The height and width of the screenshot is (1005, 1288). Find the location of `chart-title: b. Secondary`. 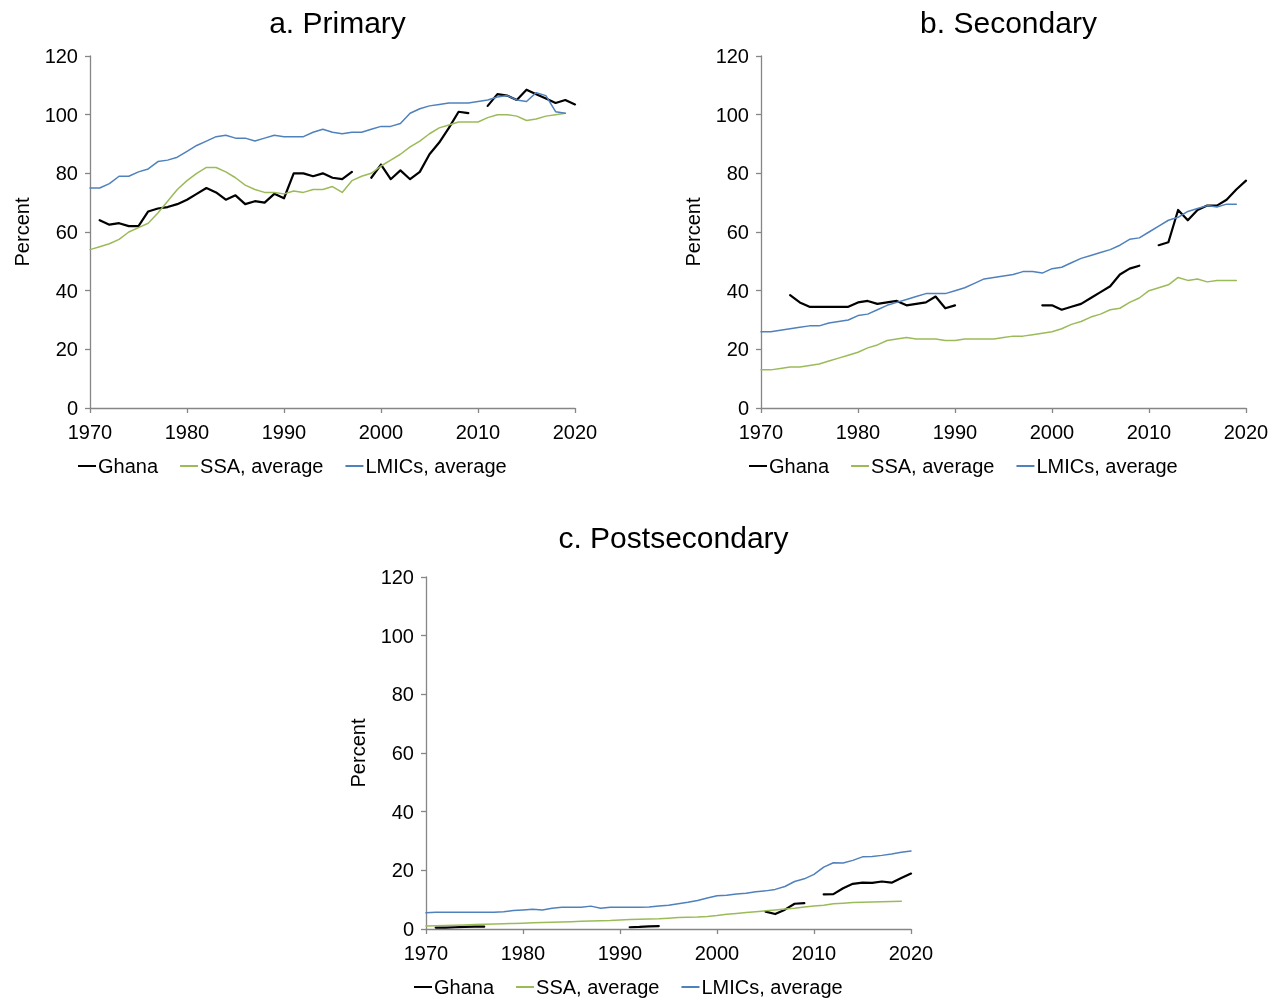

chart-title: b. Secondary is located at coordinates (1008, 22).